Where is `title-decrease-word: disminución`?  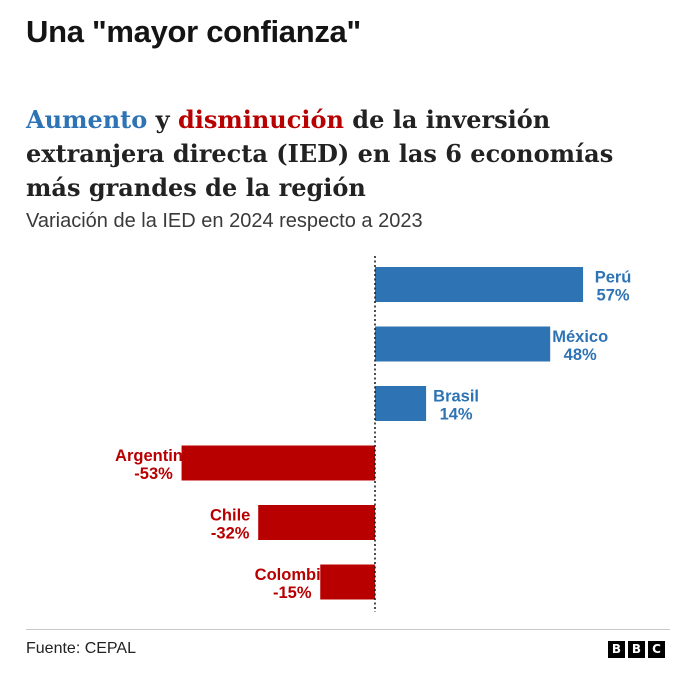 title-decrease-word: disminución is located at coordinates (260, 119).